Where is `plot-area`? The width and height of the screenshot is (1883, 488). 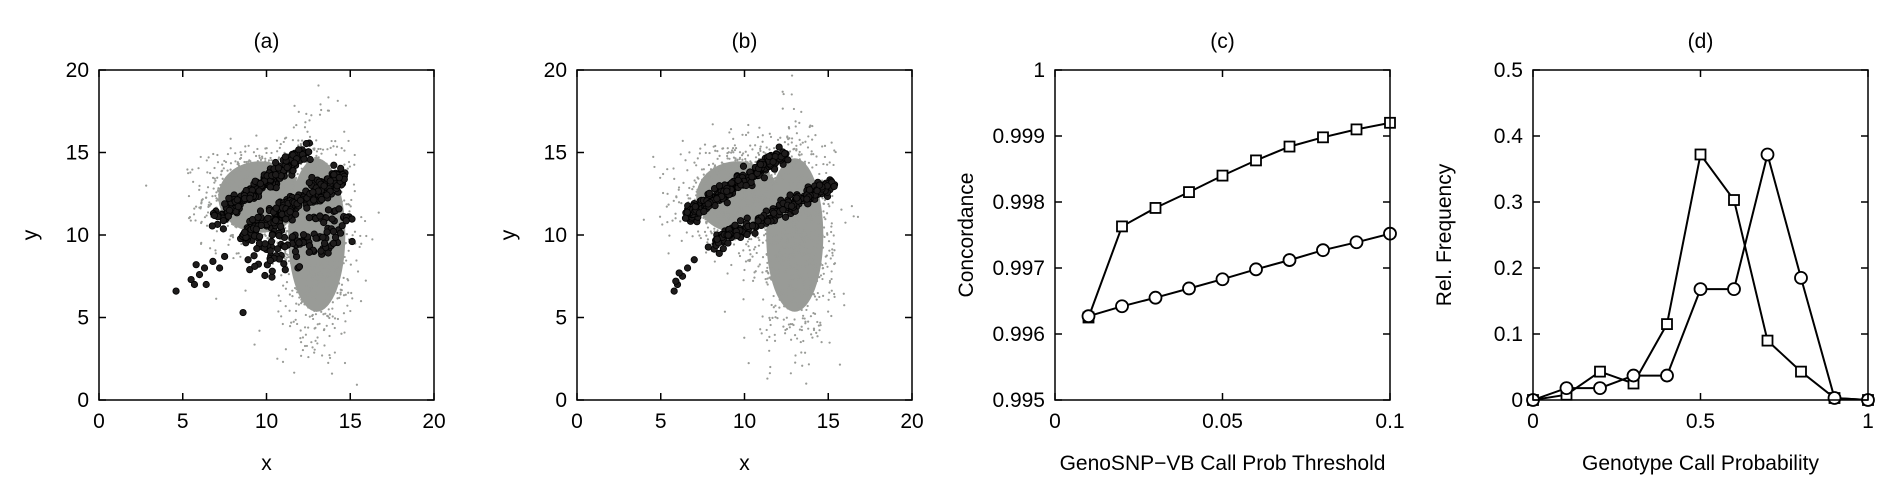 plot-area is located at coordinates (1700, 275).